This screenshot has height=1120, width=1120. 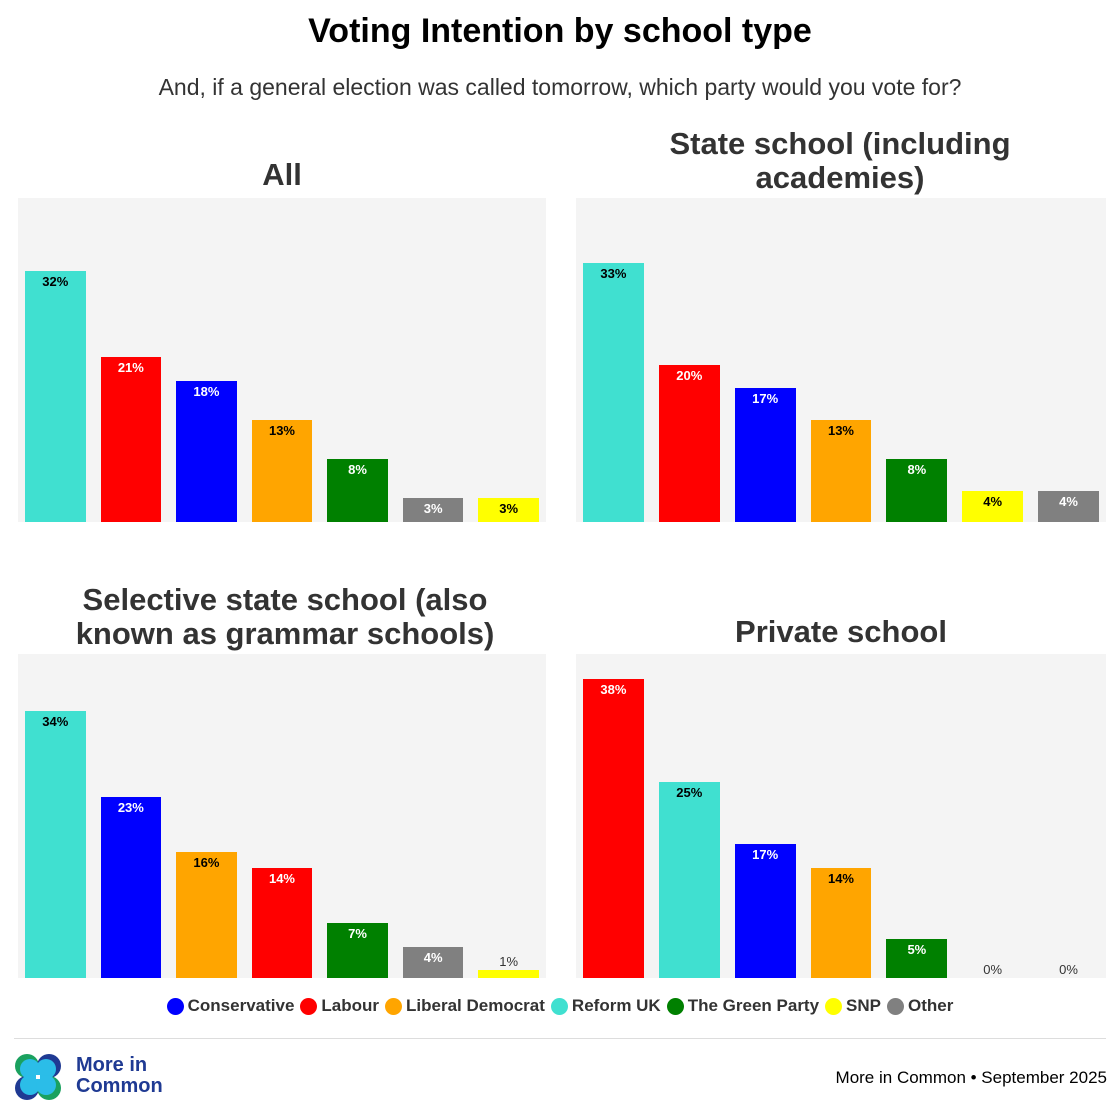 I want to click on legend-item-the-green-party: The Green Party, so click(x=743, y=1006).